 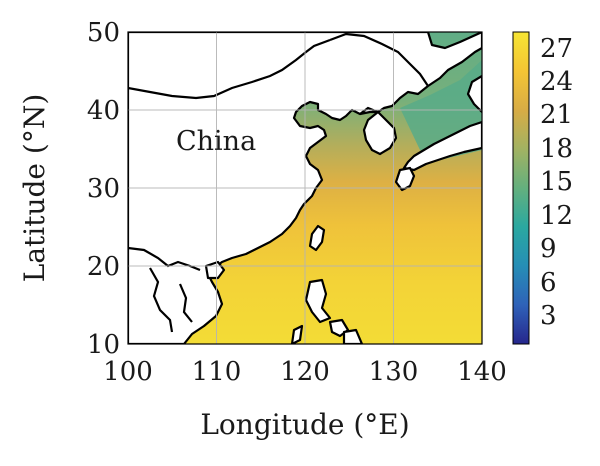 What do you see at coordinates (217, 372) in the screenshot?
I see `x-tick-110: 110` at bounding box center [217, 372].